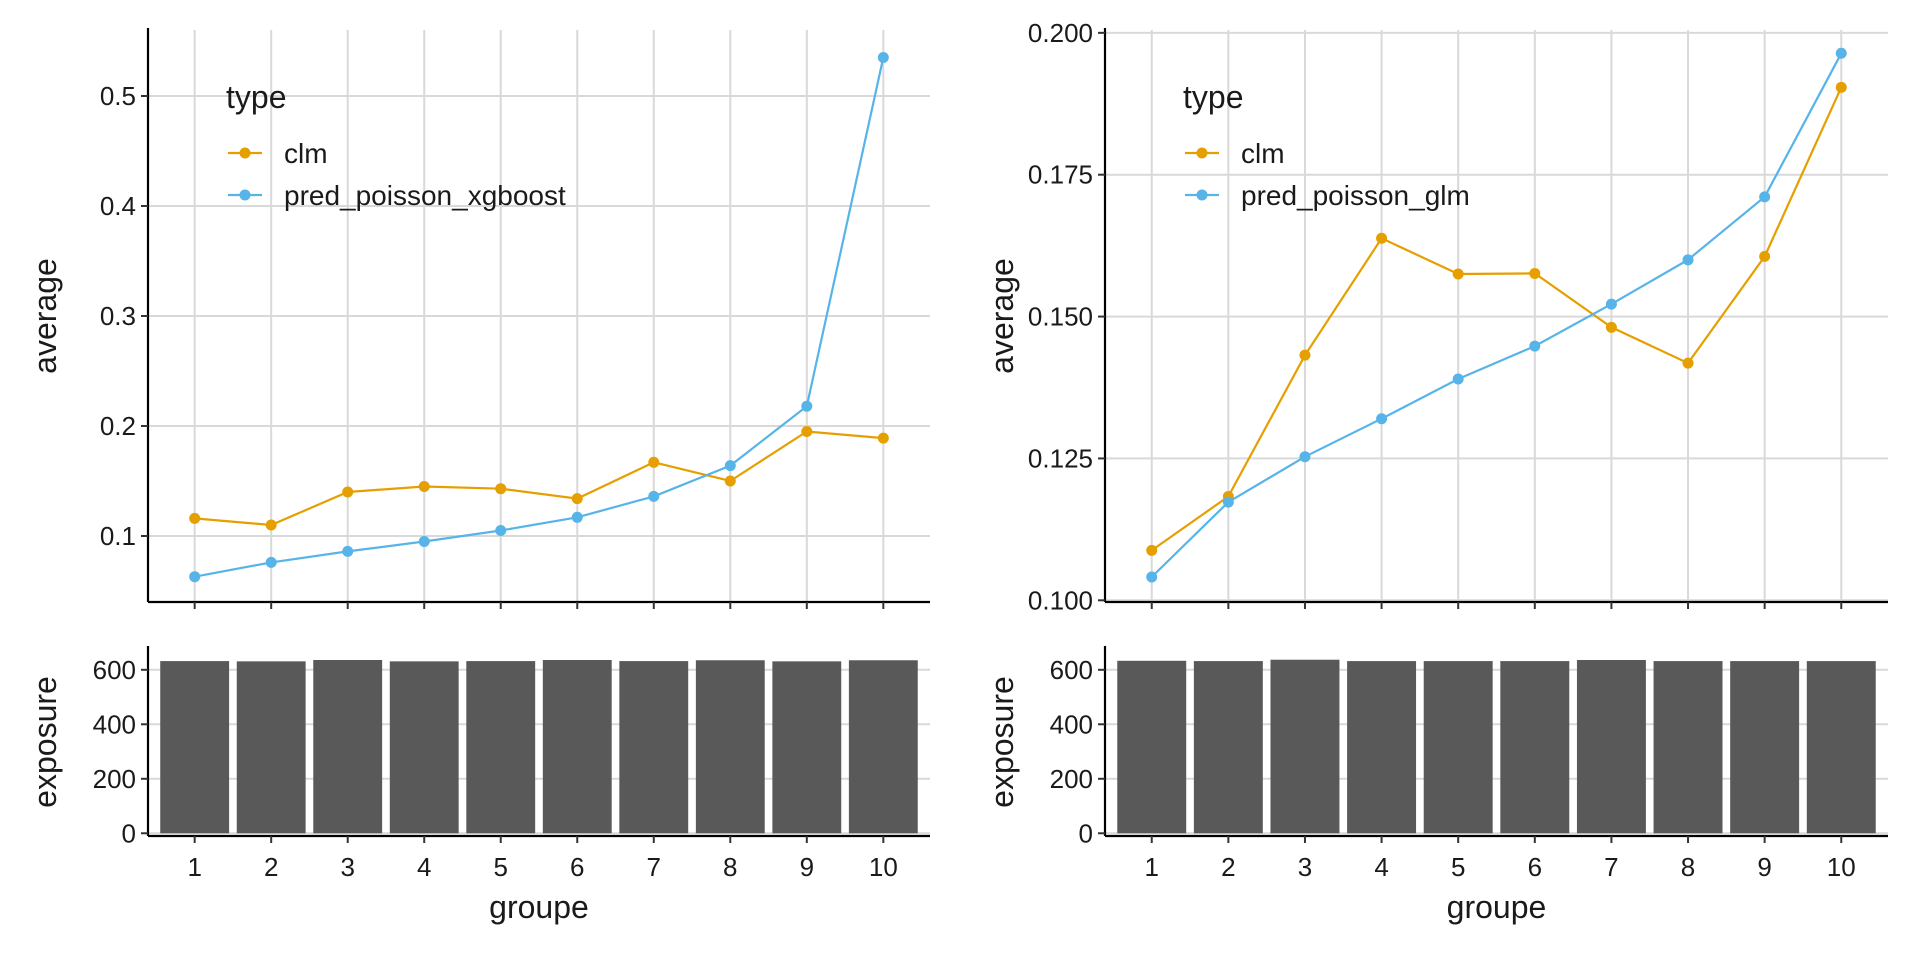 This screenshot has height=960, width=1920. Describe the element at coordinates (1060, 175) in the screenshot. I see `y-tick-label: 0.175` at that location.